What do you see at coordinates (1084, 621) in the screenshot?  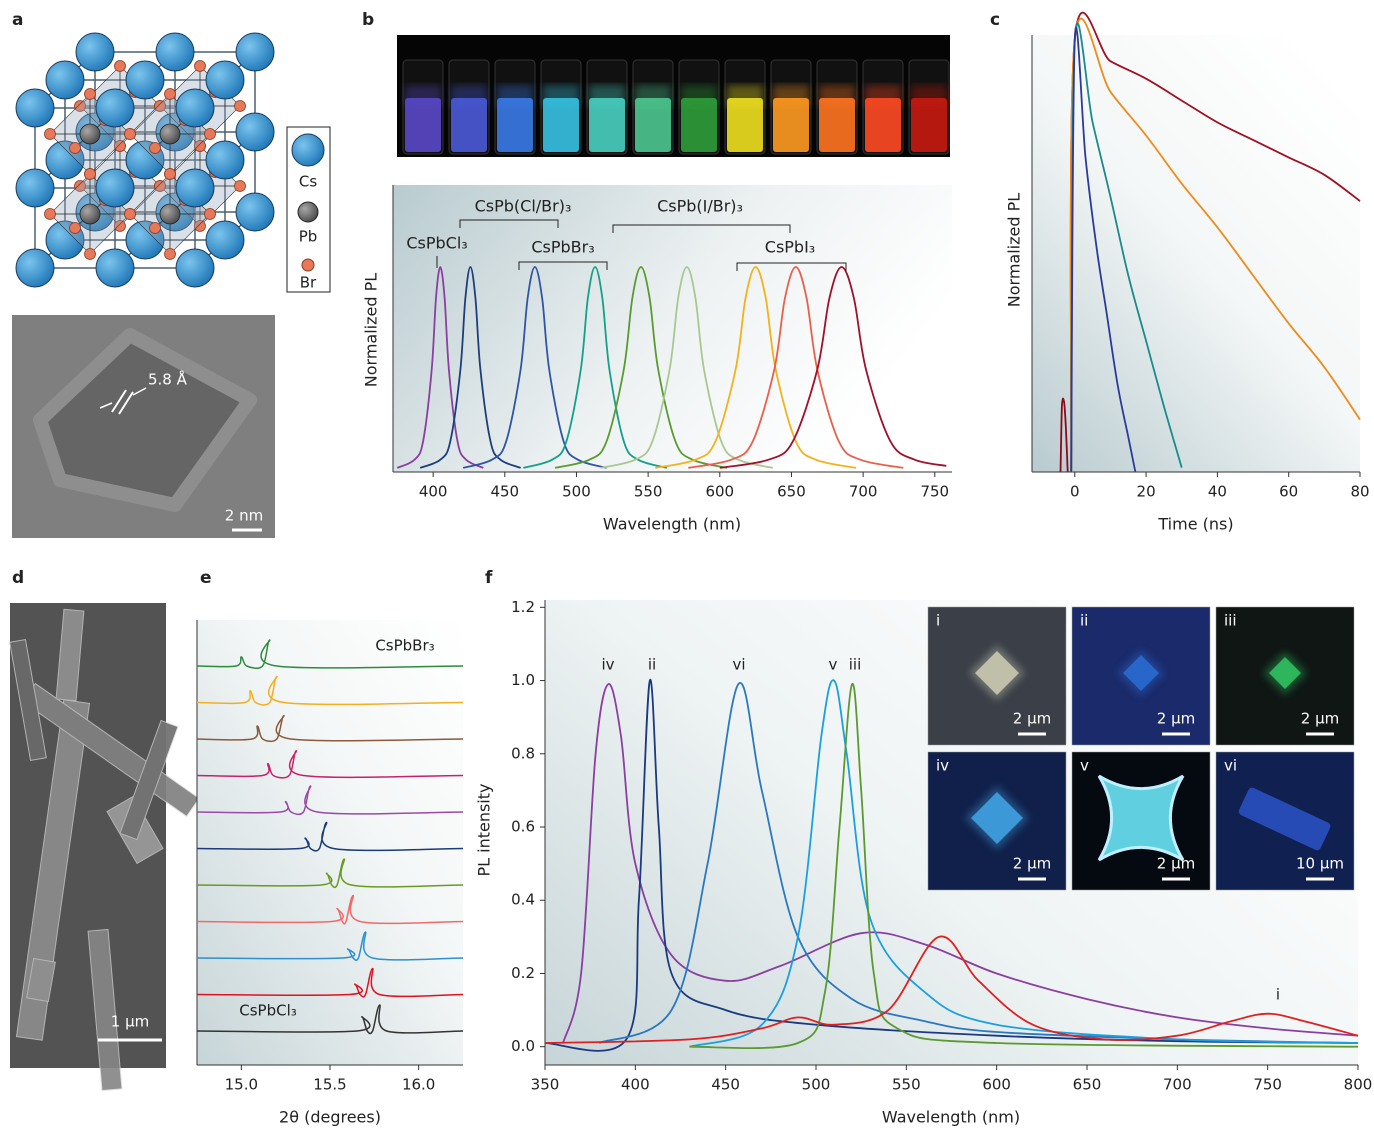 I see `inset-label: ii` at bounding box center [1084, 621].